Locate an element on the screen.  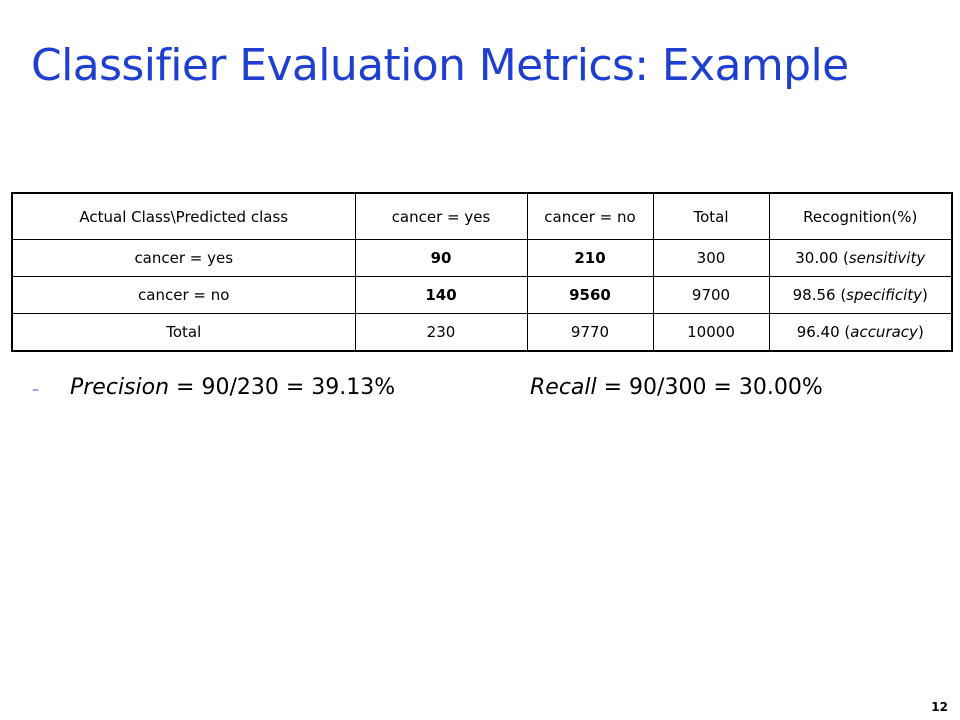
row-label: Total is located at coordinates (183, 332).